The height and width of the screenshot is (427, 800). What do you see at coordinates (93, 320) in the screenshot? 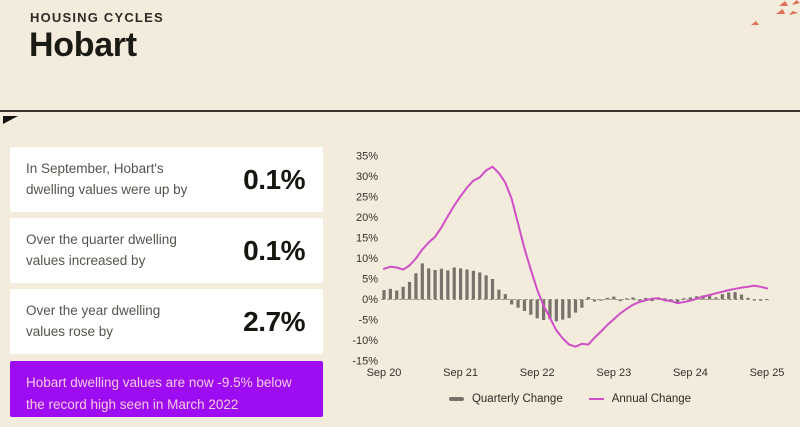
I see `stat-label: Over the year dwelling values rose by` at bounding box center [93, 320].